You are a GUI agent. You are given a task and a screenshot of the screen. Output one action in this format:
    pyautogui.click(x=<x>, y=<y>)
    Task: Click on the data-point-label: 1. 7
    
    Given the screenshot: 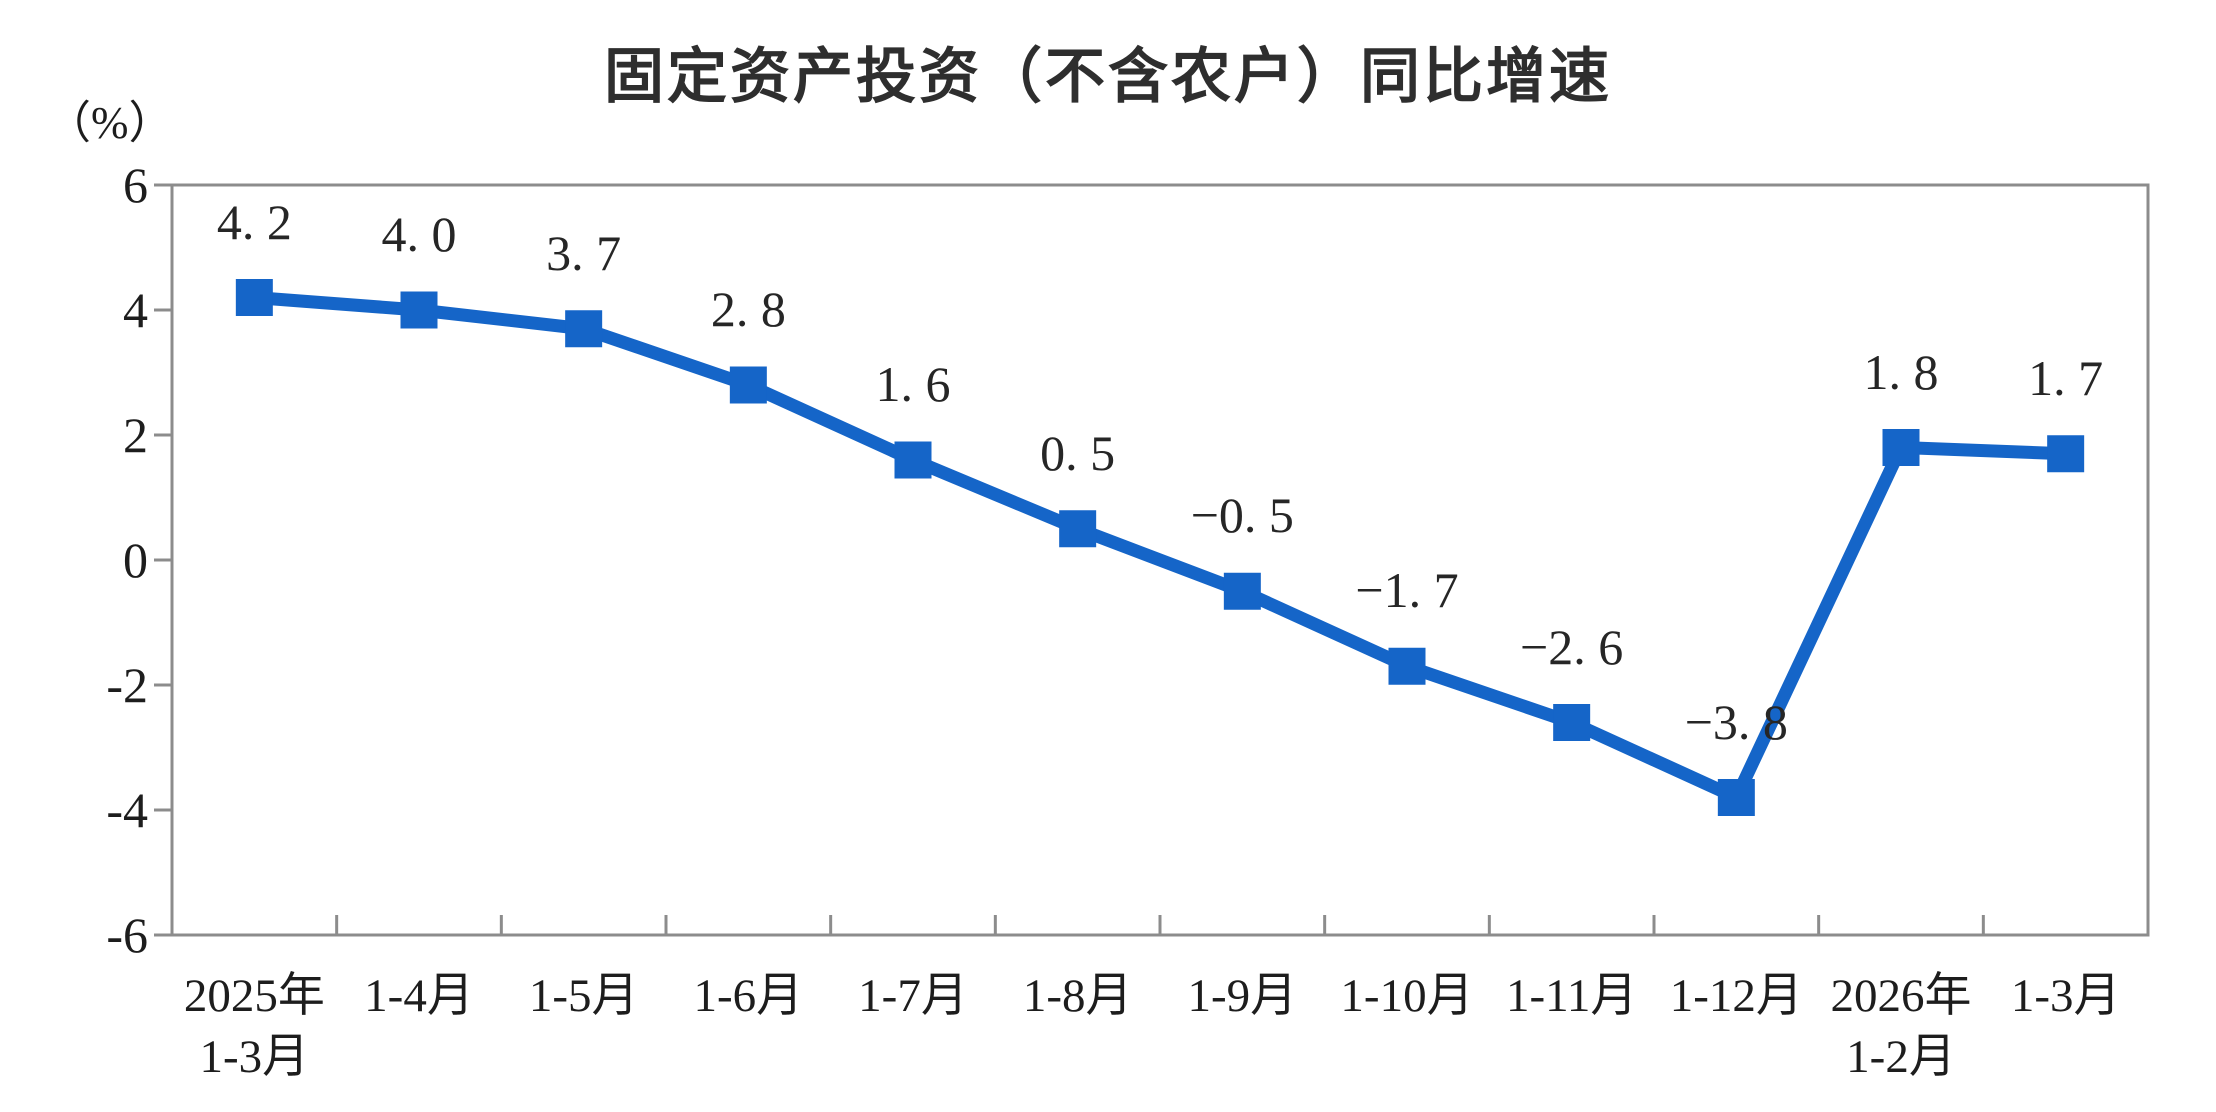 What is the action you would take?
    pyautogui.click(x=2066, y=377)
    